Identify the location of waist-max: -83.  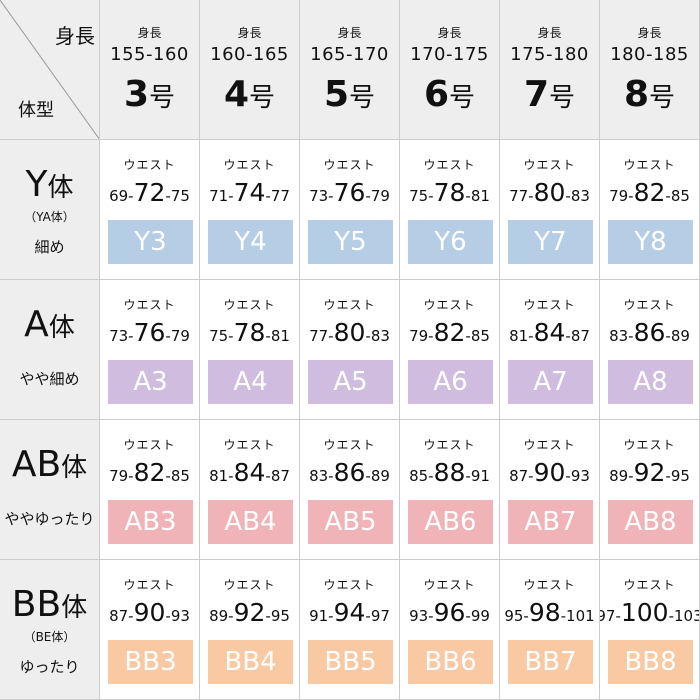
(377, 336).